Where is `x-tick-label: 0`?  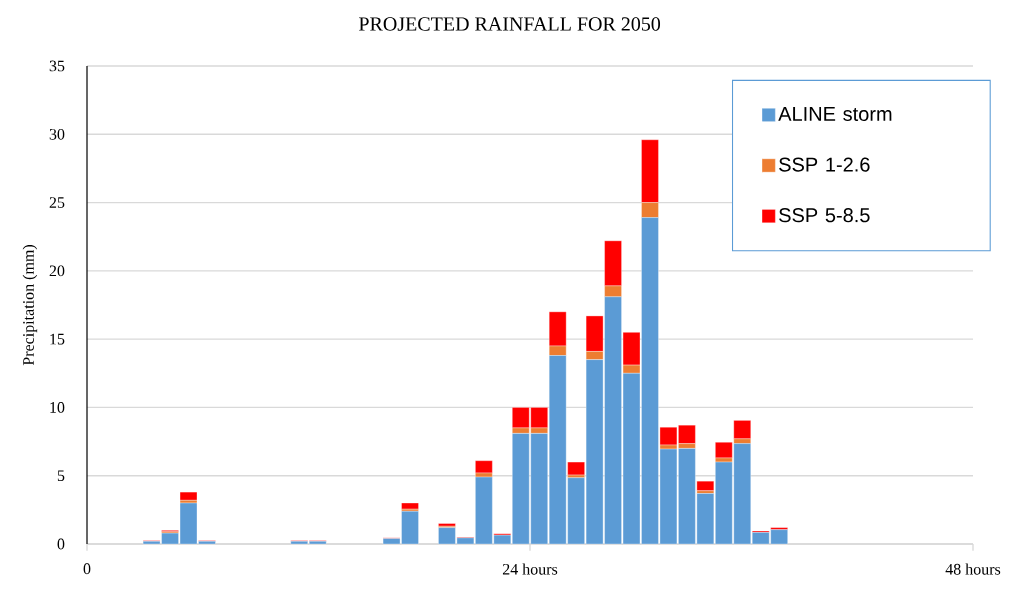 x-tick-label: 0 is located at coordinates (87, 569).